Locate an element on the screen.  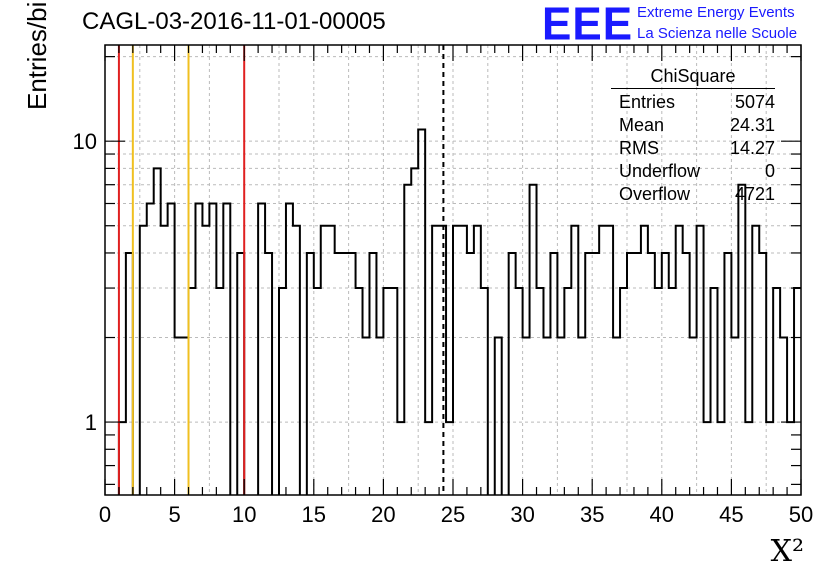
y-tick-label: 10 is located at coordinates (85, 141).